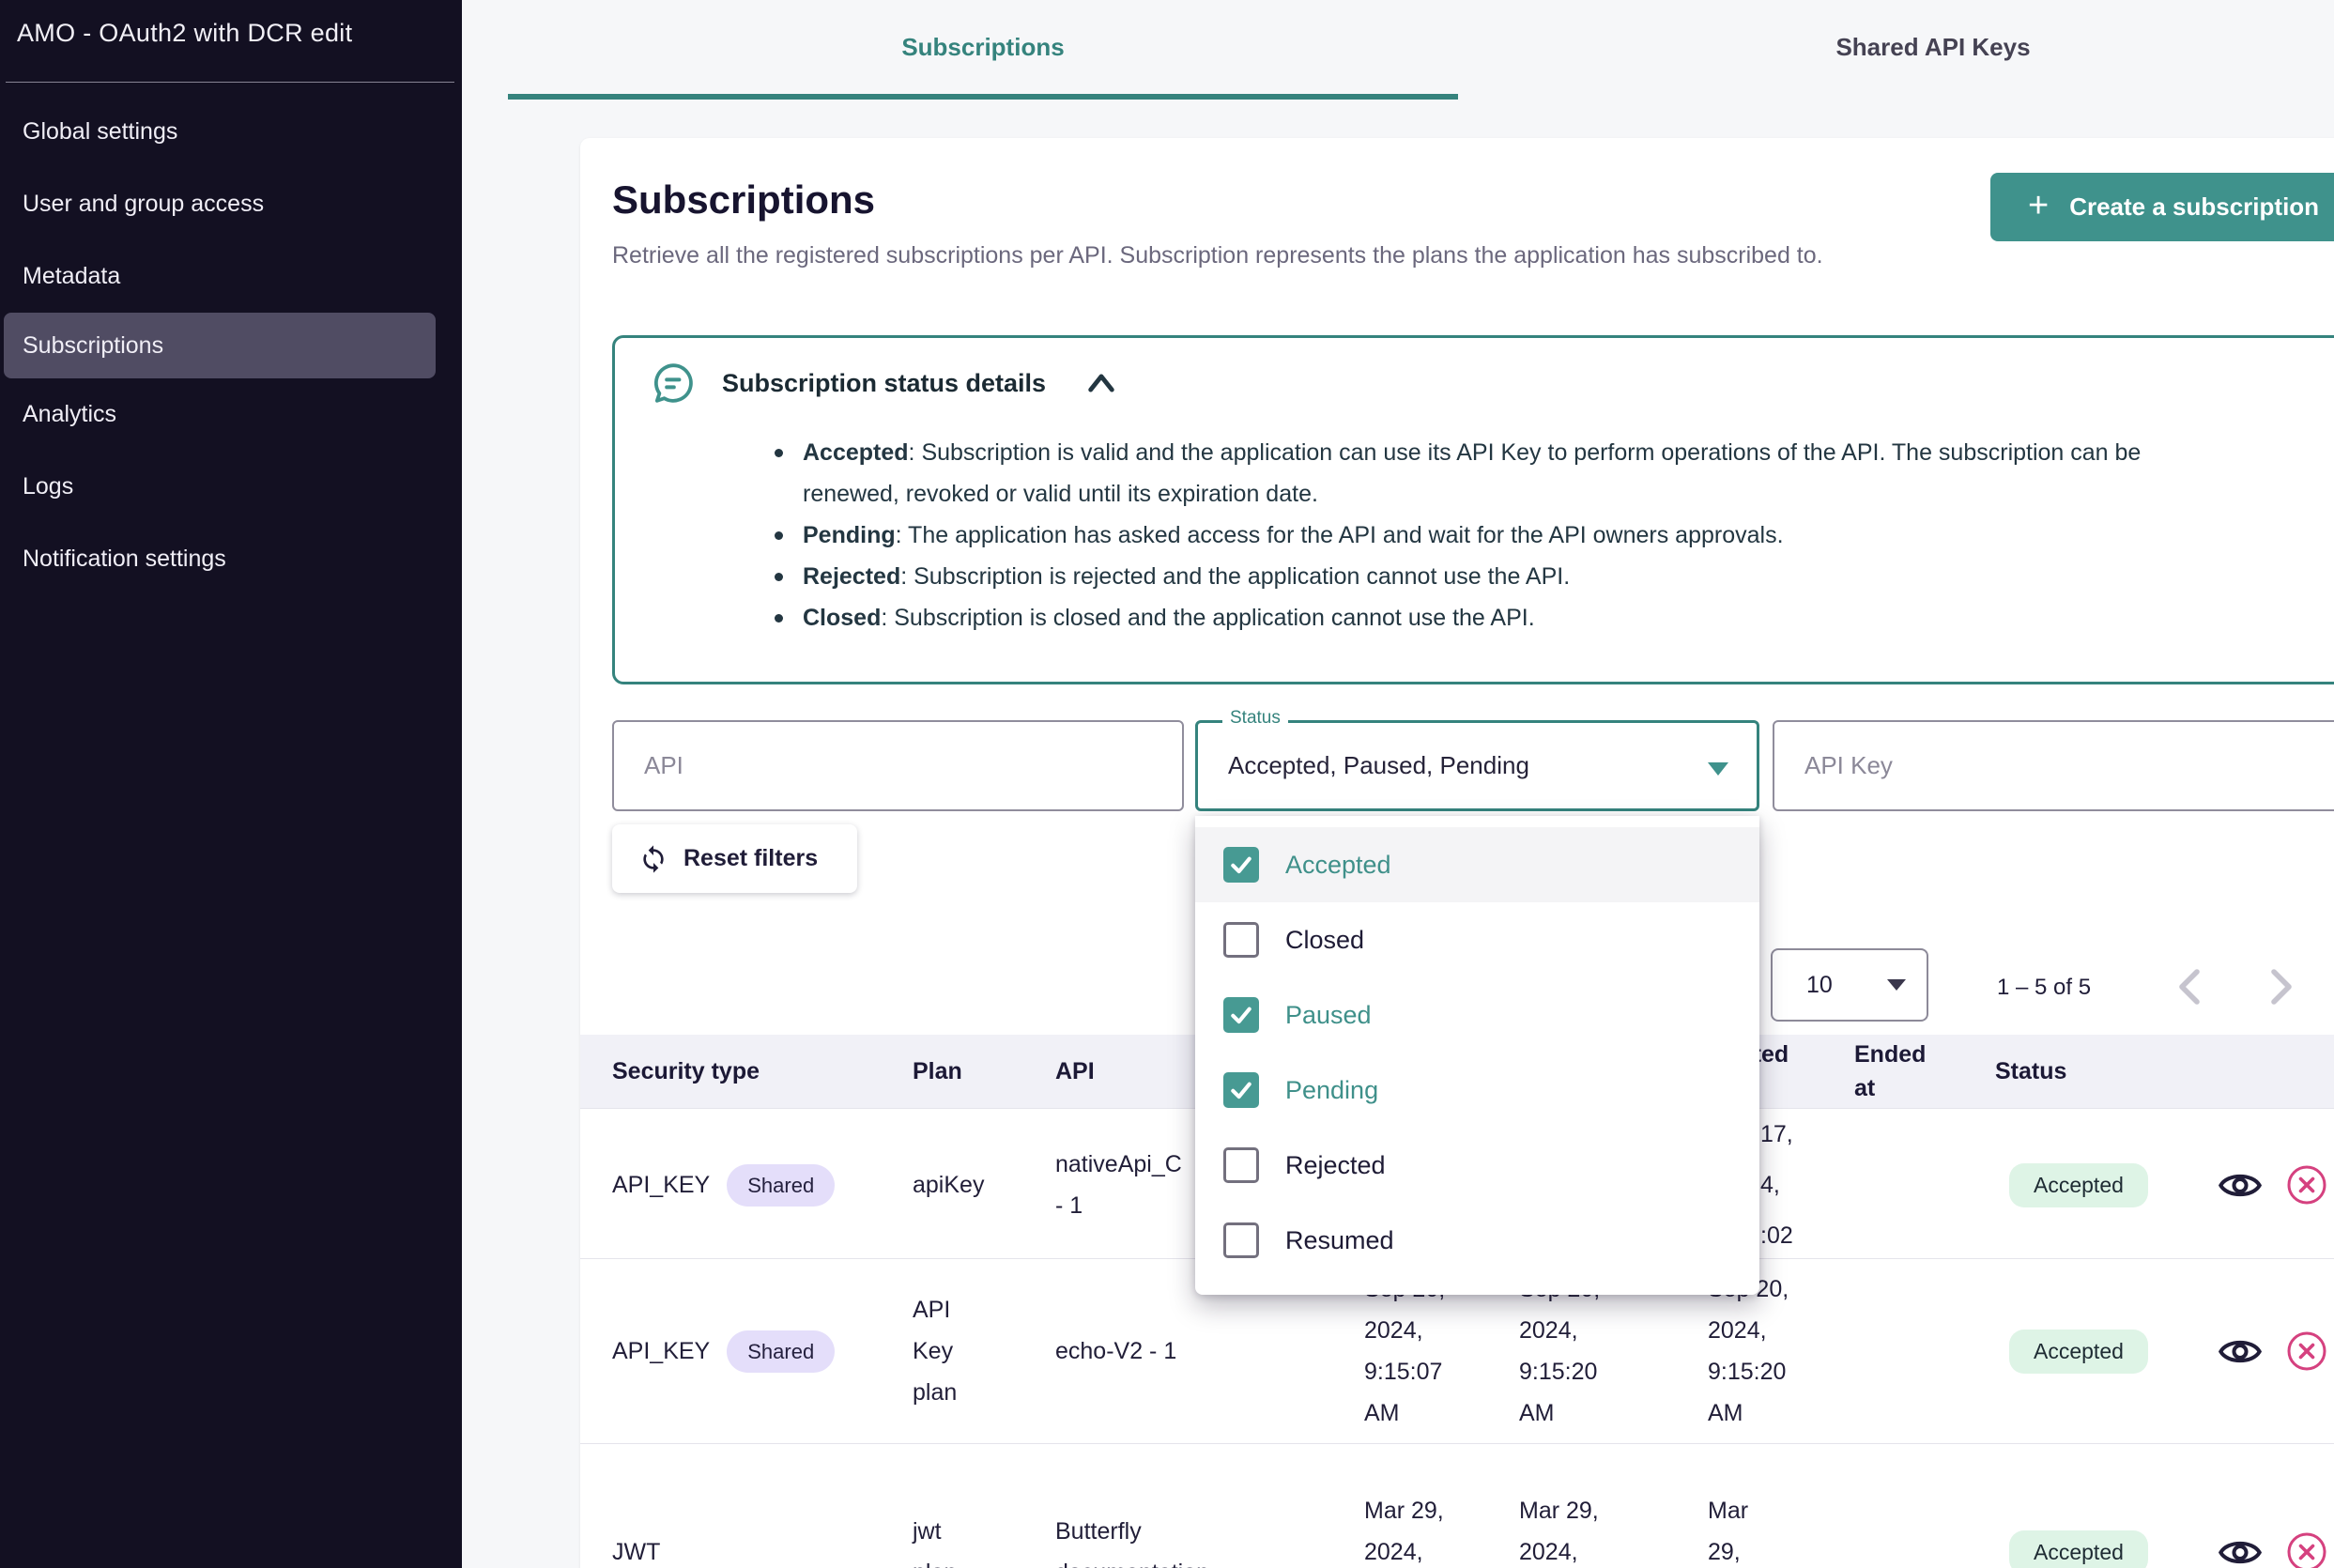  Describe the element at coordinates (1477, 865) in the screenshot. I see `status-option-accepted: Accepted` at that location.